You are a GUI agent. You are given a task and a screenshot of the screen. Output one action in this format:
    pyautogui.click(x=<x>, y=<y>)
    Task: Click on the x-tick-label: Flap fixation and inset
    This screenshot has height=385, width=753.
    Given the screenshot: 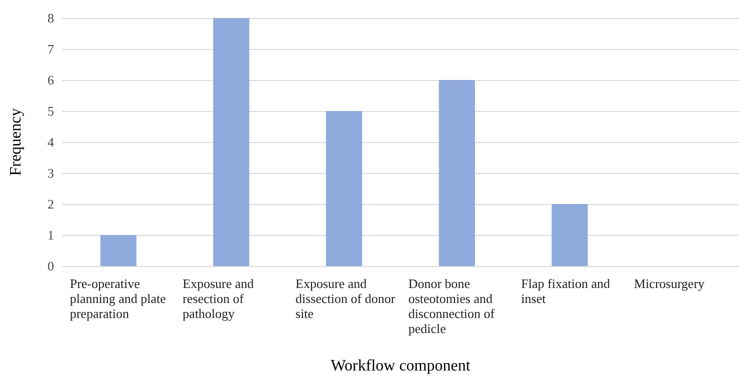 What is the action you would take?
    pyautogui.click(x=567, y=291)
    